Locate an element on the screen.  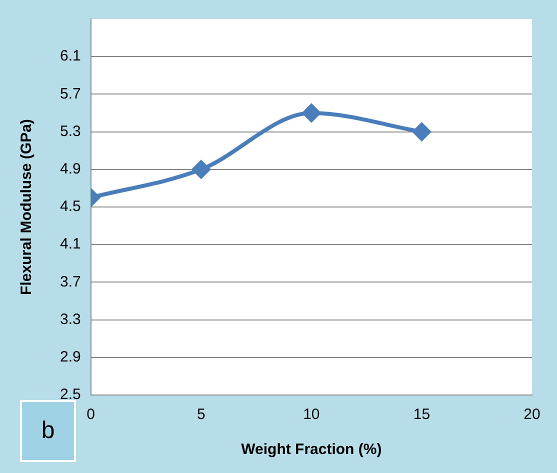
y-axis-title: Flexural Moduluse (GPa) is located at coordinates (27, 207).